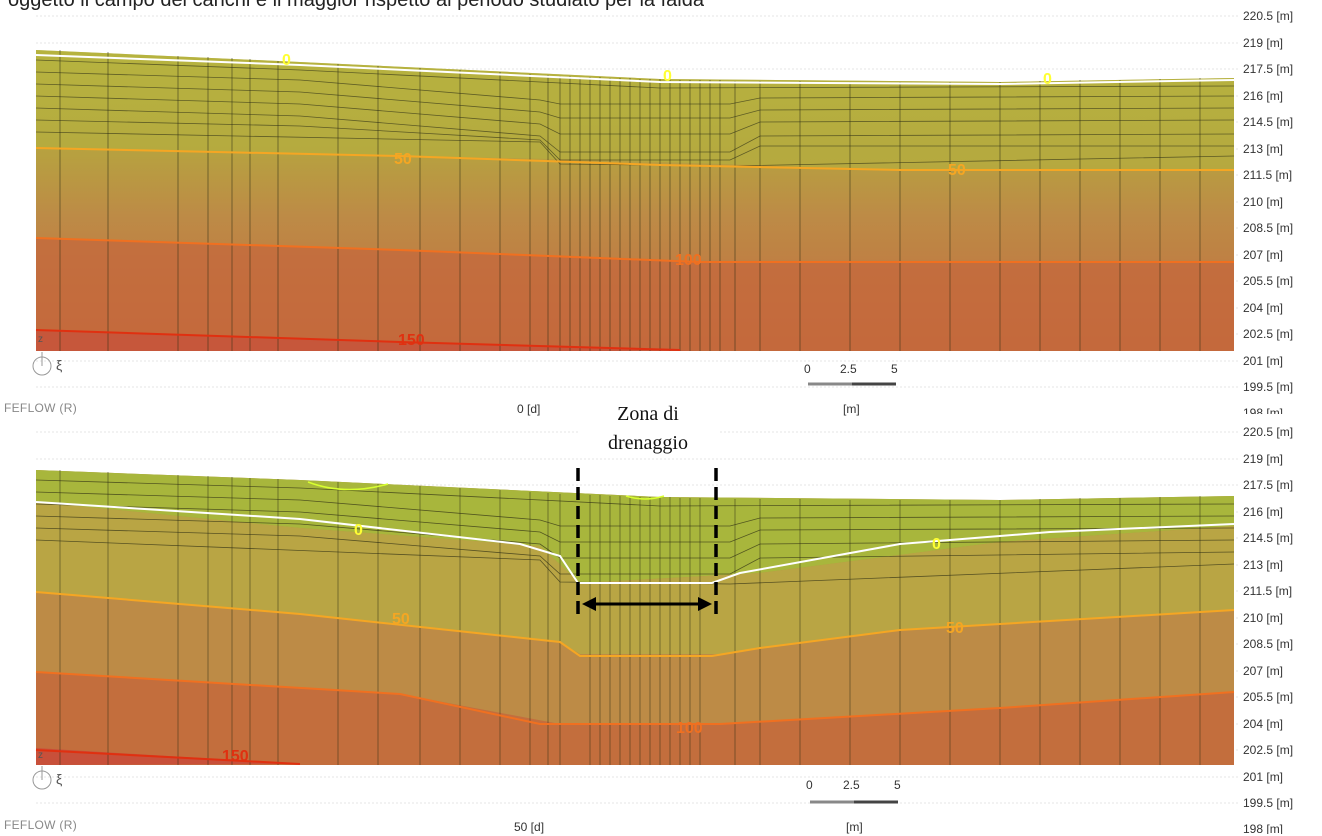 The image size is (1322, 836). What do you see at coordinates (851, 409) in the screenshot?
I see `view-1-unit-label: [m]` at bounding box center [851, 409].